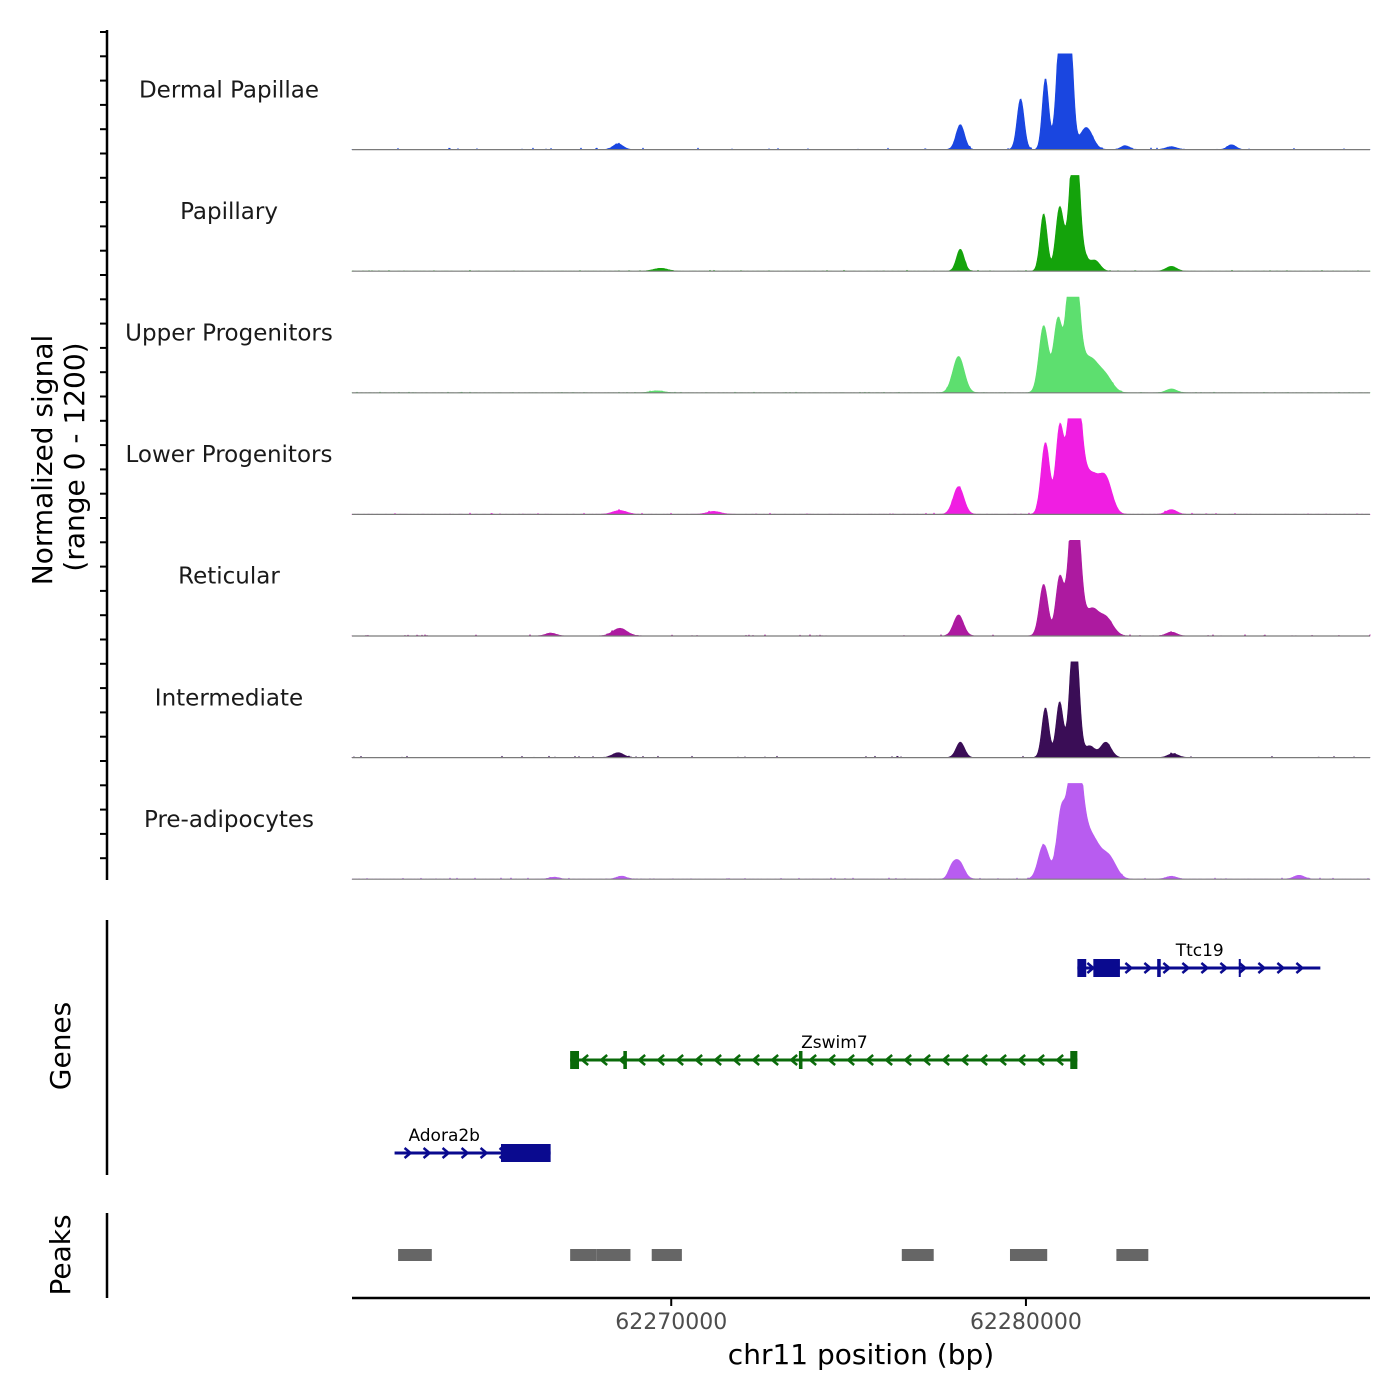  What do you see at coordinates (1026, 1322) in the screenshot?
I see `x-tick-label: 62280000` at bounding box center [1026, 1322].